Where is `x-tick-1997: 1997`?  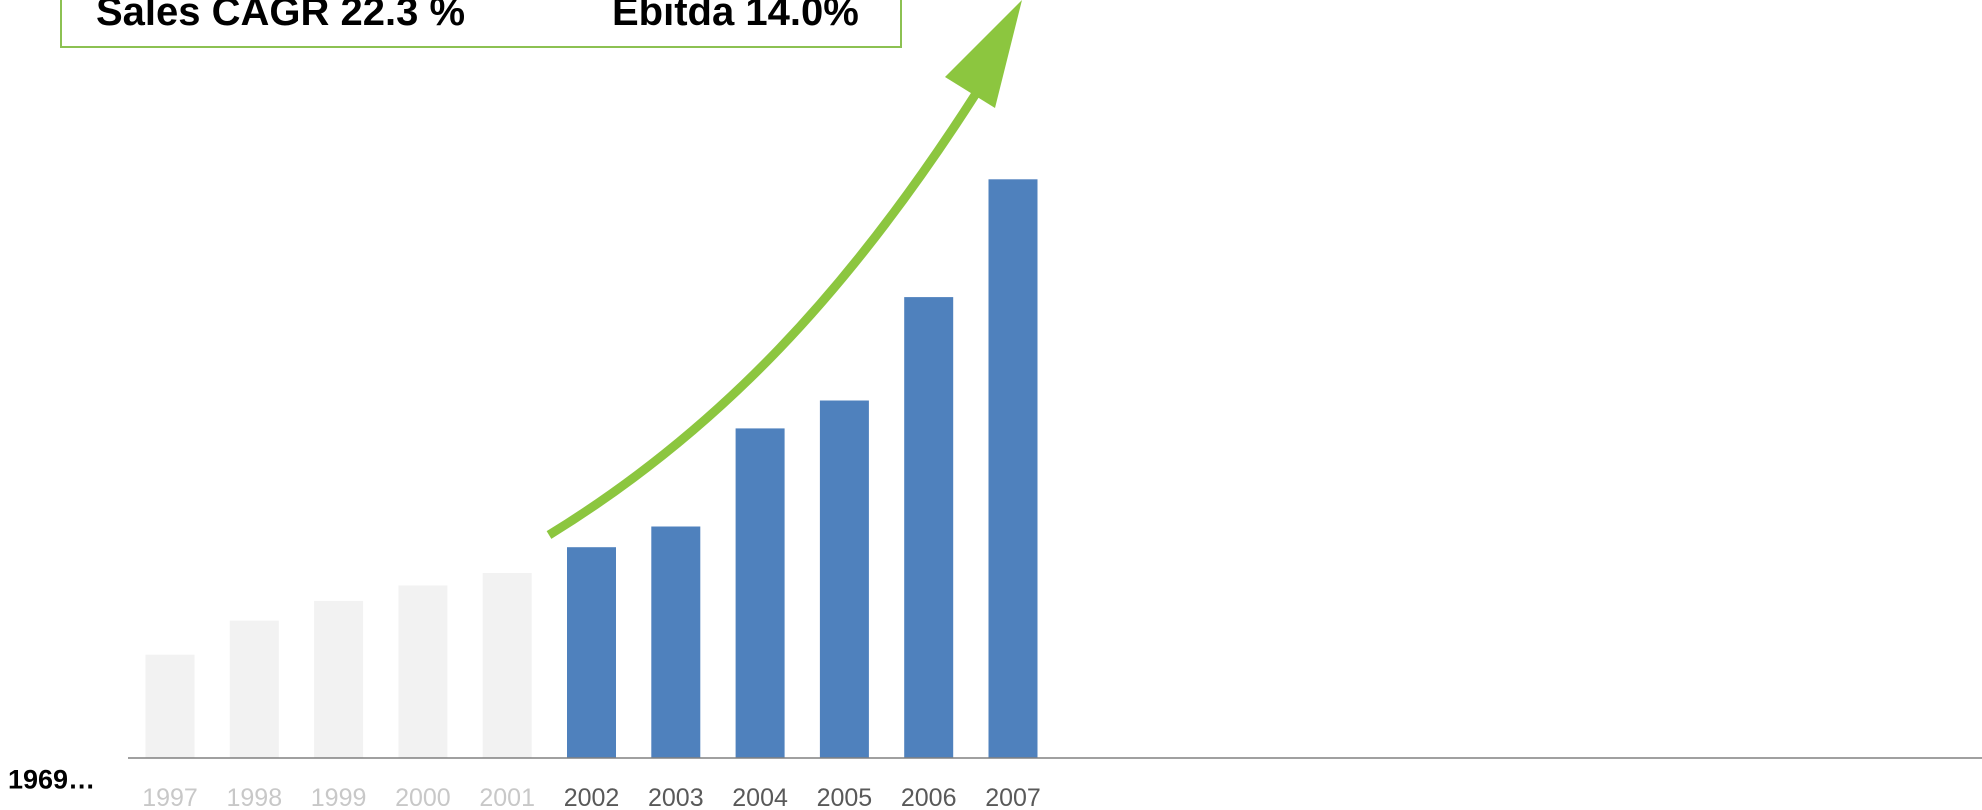 x-tick-1997: 1997 is located at coordinates (170, 797).